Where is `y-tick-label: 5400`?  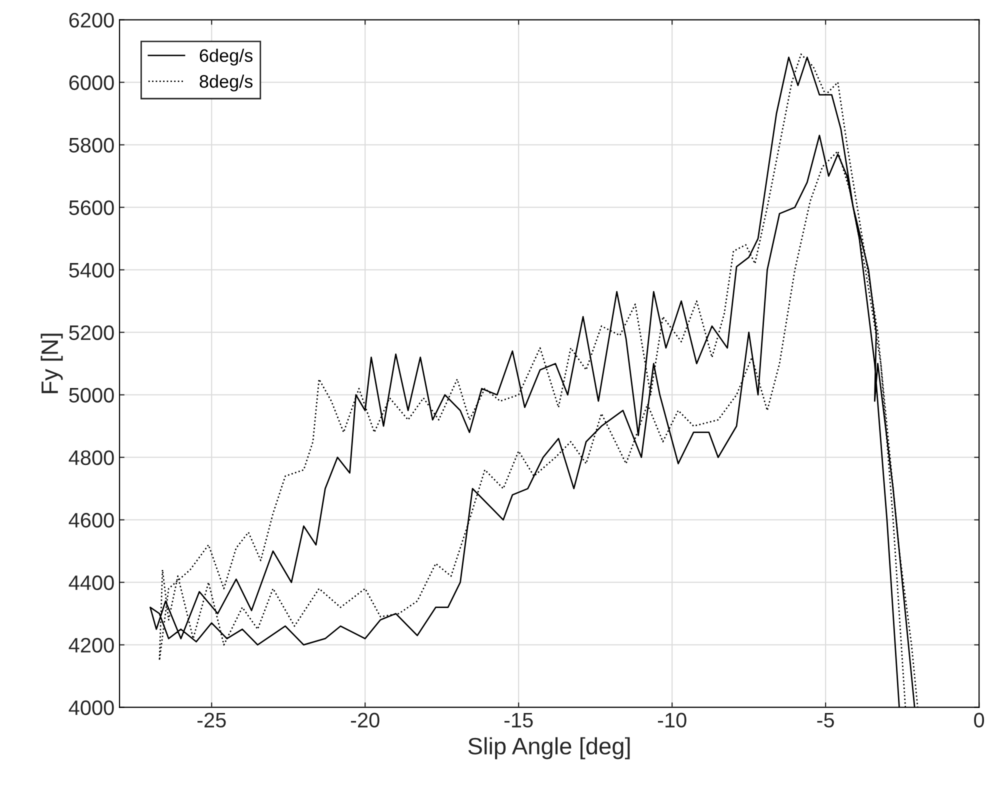 y-tick-label: 5400 is located at coordinates (91, 270).